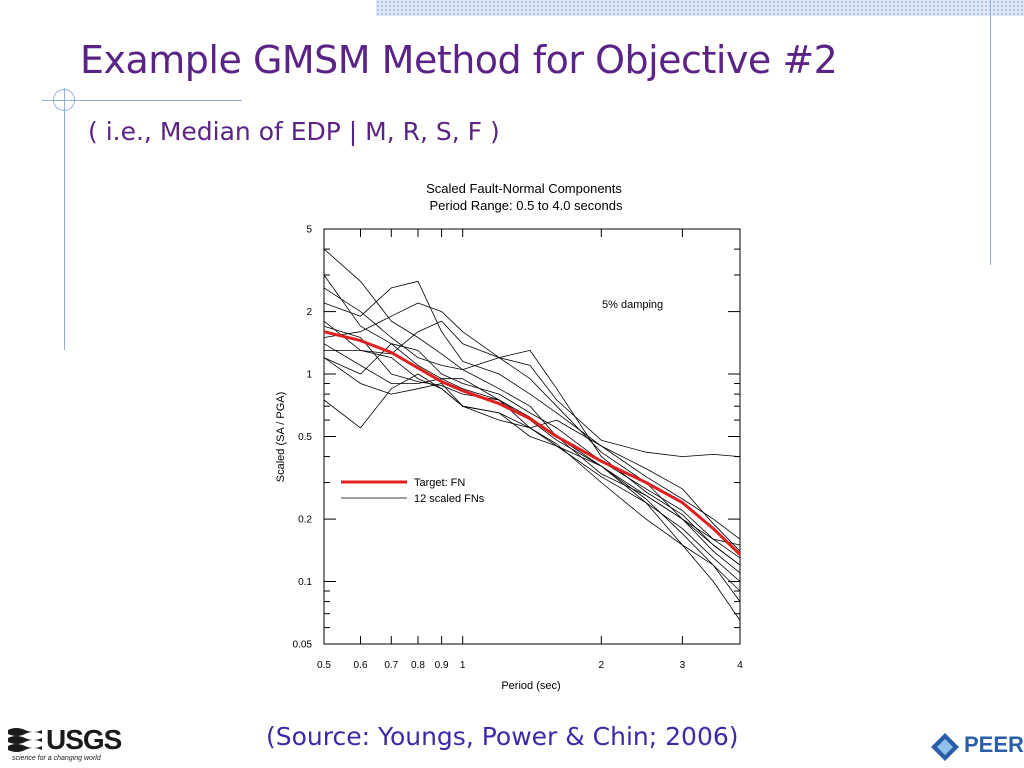 This screenshot has height=768, width=1024. What do you see at coordinates (391, 665) in the screenshot?
I see `x-tick-label: 0.7` at bounding box center [391, 665].